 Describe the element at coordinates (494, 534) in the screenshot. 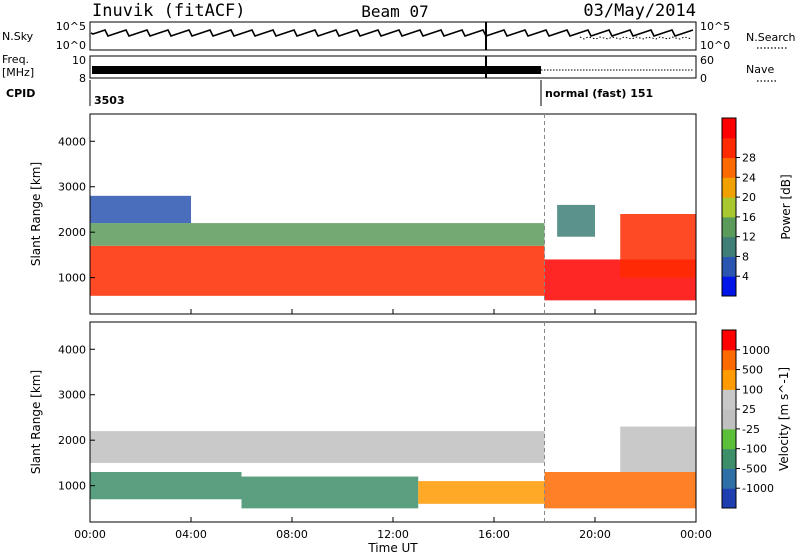

I see `x-tick-label: 16:00` at that location.